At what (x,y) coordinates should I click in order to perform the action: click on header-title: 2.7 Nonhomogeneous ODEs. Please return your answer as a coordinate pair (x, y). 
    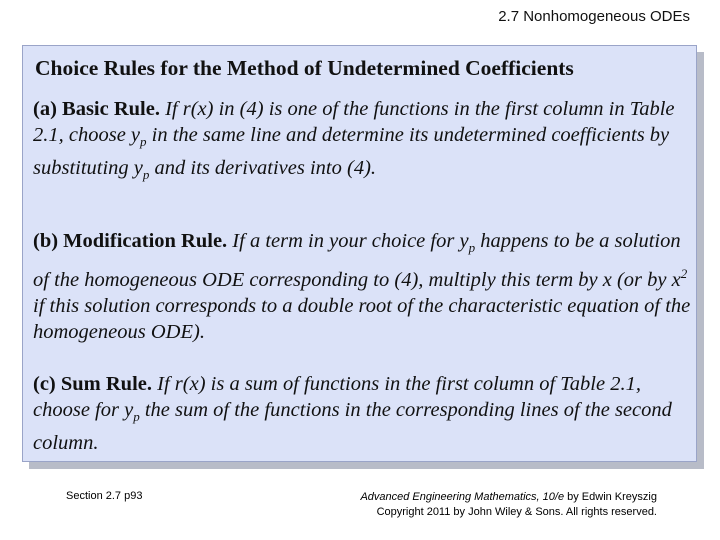
    Looking at the image, I should click on (594, 16).